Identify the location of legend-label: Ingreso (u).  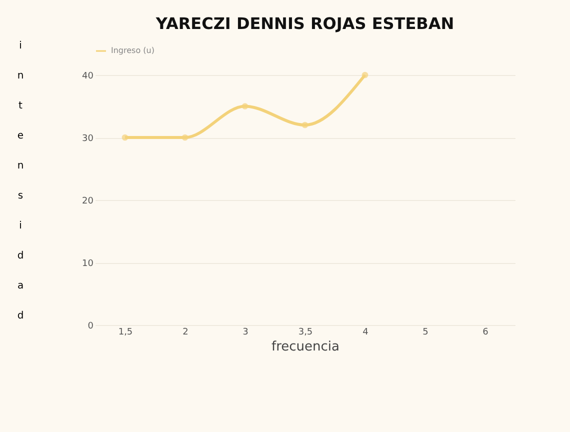
(132, 50).